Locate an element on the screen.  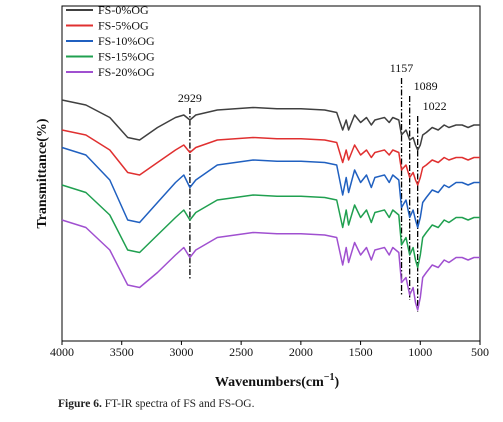
x-tick-label: 2000 is located at coordinates (301, 352).